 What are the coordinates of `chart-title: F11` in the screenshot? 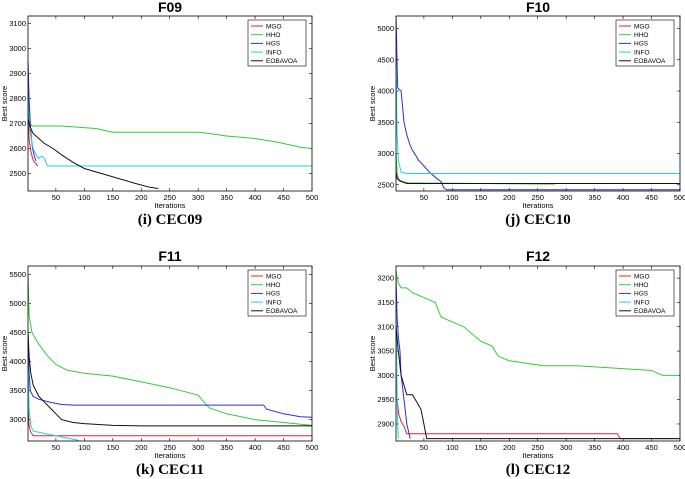 It's located at (170, 256).